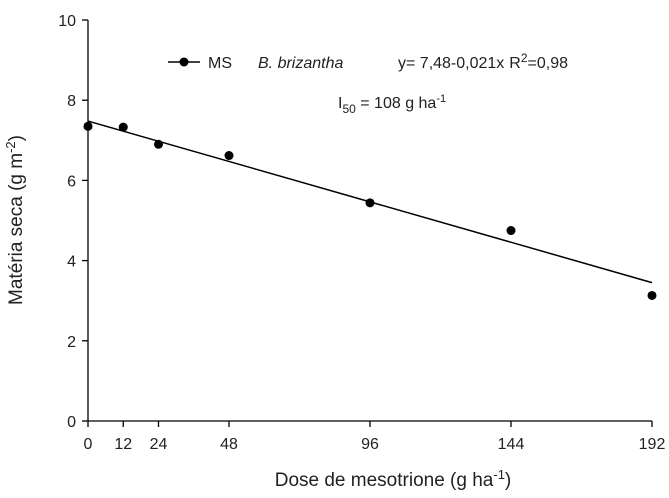 The width and height of the screenshot is (669, 498). What do you see at coordinates (184, 62) in the screenshot?
I see `legend-marker` at bounding box center [184, 62].